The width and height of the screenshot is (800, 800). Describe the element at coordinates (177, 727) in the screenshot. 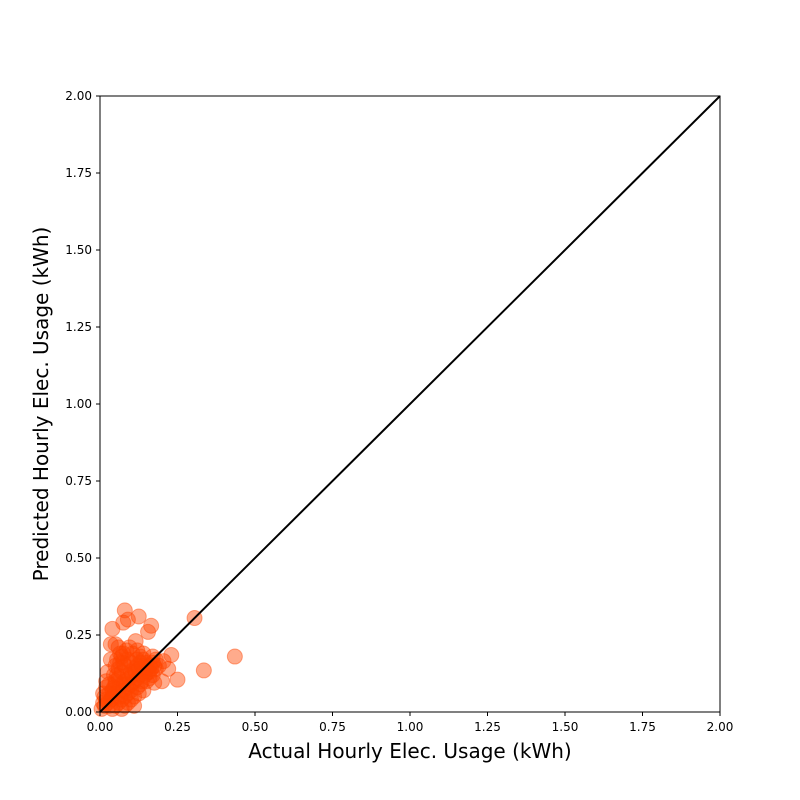

I see `x-tick-label: 0.25` at that location.